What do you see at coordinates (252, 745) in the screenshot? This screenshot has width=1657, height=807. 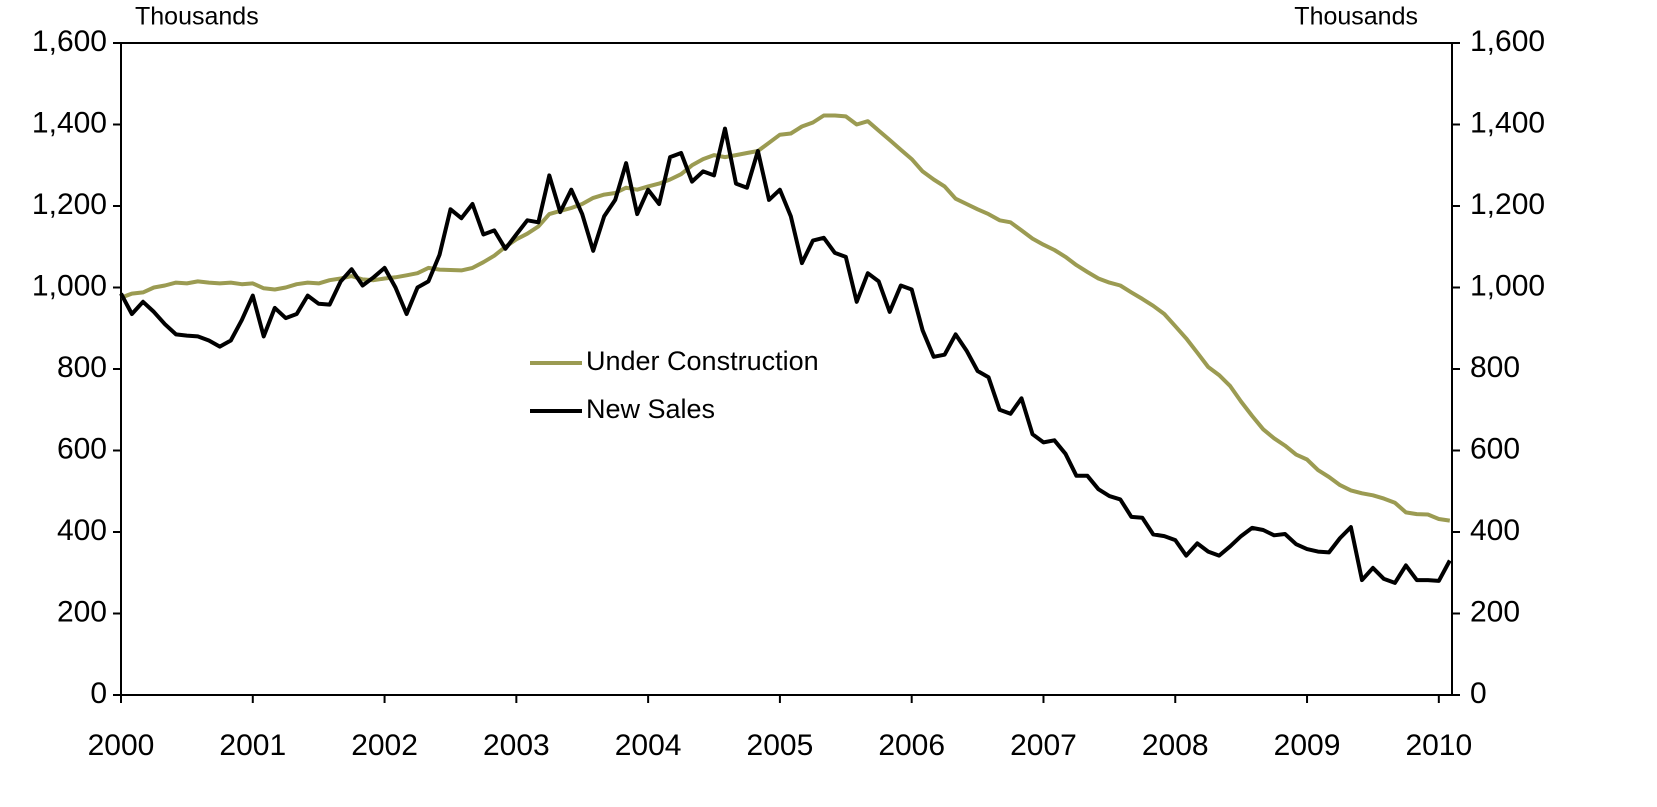 I see `x-tick-label: 2001` at bounding box center [252, 745].